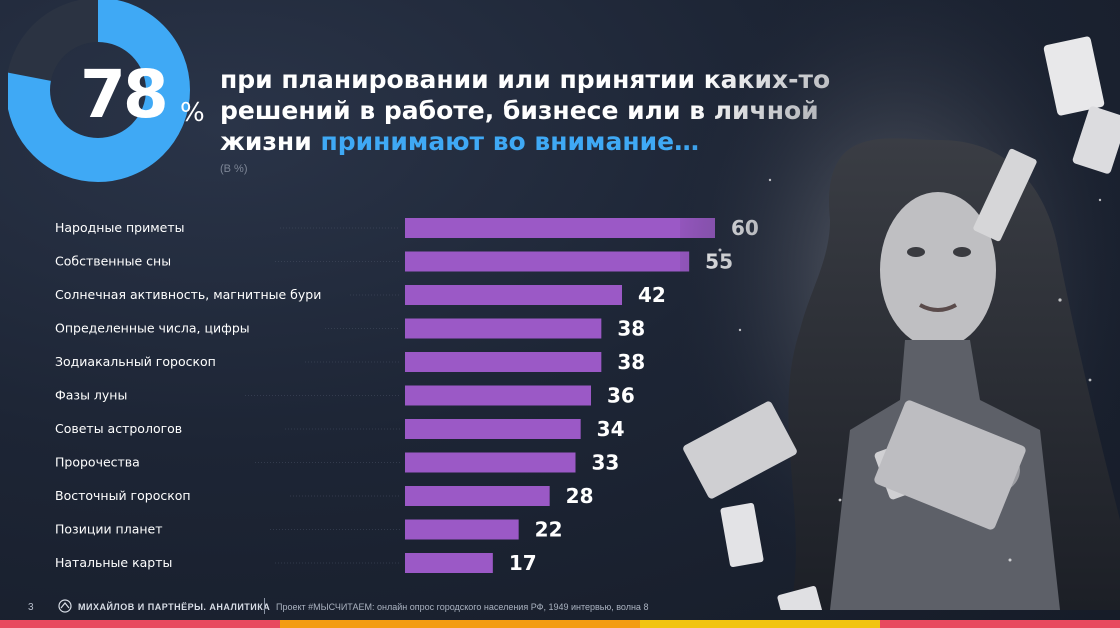 This screenshot has height=628, width=1120. Describe the element at coordinates (31, 607) in the screenshot. I see `page-number: 3` at that location.